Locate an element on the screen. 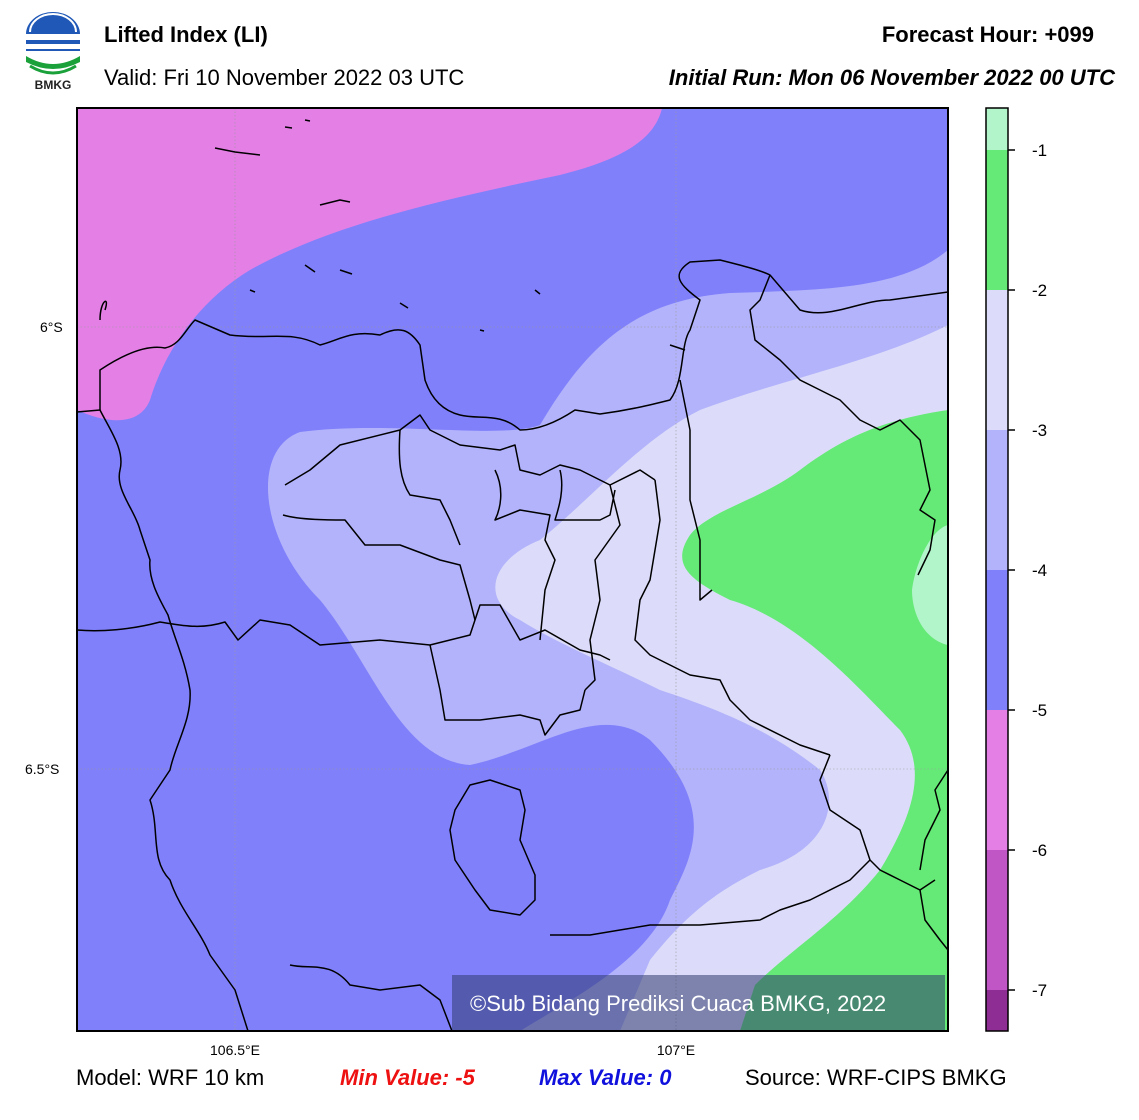 This screenshot has height=1120, width=1139. lat-label-6s: 6°S is located at coordinates (51, 327).